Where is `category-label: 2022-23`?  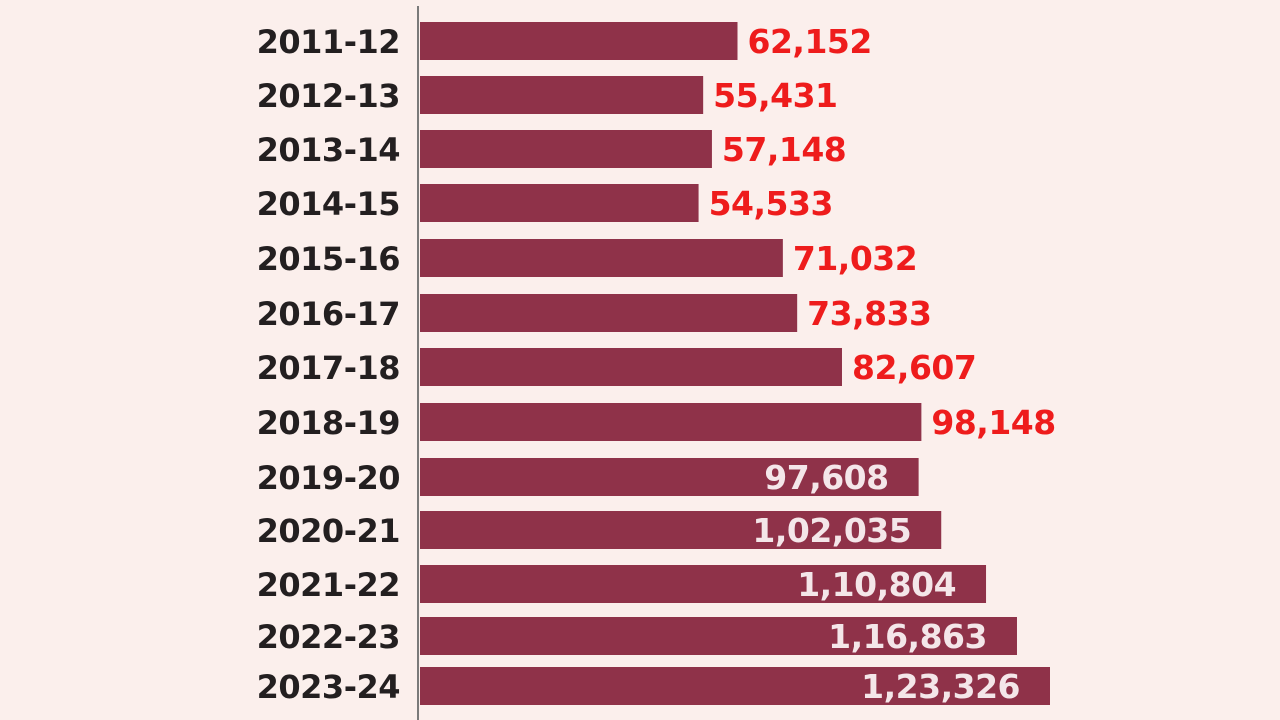
category-label: 2022-23 is located at coordinates (328, 637).